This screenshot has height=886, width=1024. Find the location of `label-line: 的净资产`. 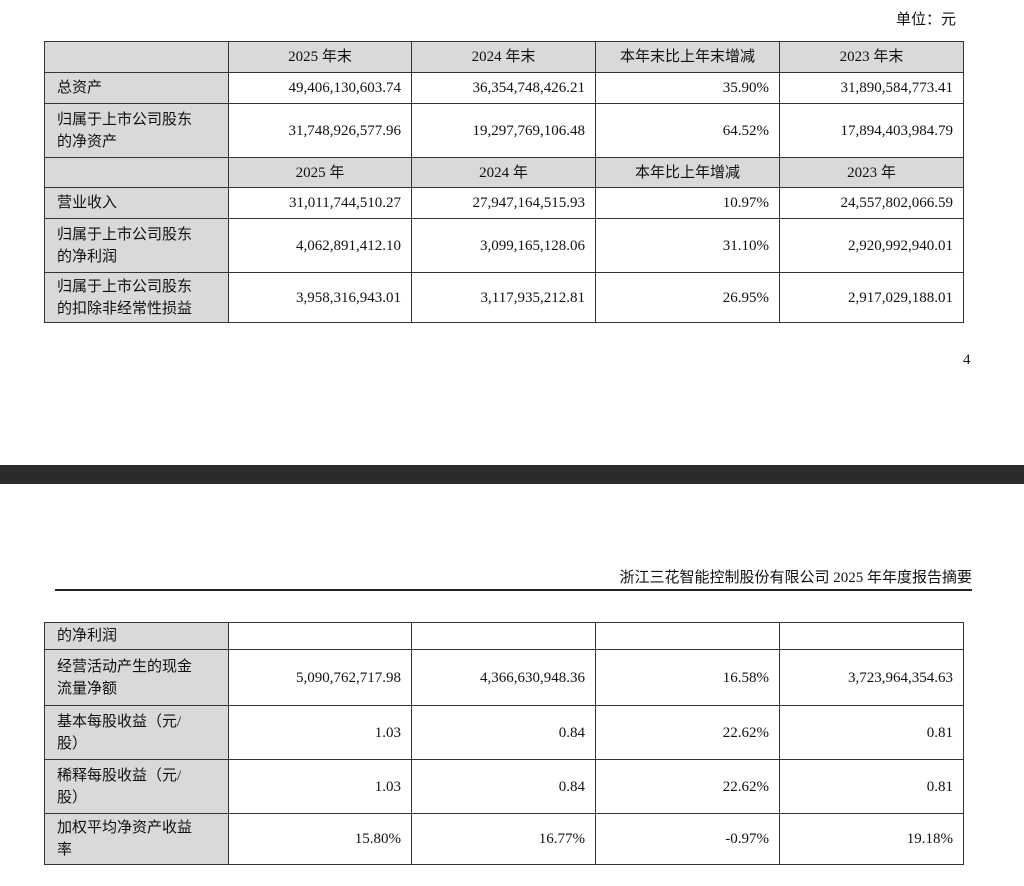

label-line: 的净资产 is located at coordinates (87, 141).